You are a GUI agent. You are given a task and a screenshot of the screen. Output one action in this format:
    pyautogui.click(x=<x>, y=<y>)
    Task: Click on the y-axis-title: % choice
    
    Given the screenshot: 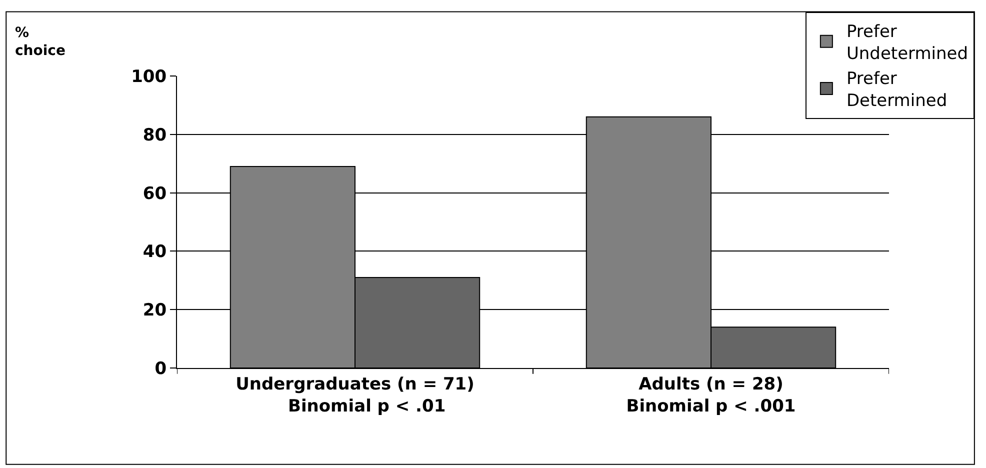 What is the action you would take?
    pyautogui.click(x=40, y=42)
    